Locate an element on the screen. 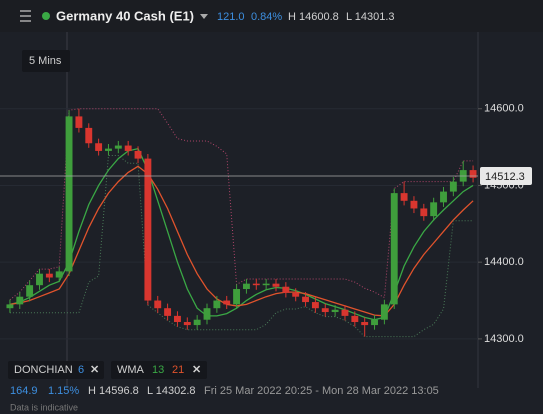 The width and height of the screenshot is (543, 414). timeframe: 5 Mins is located at coordinates (45, 61).